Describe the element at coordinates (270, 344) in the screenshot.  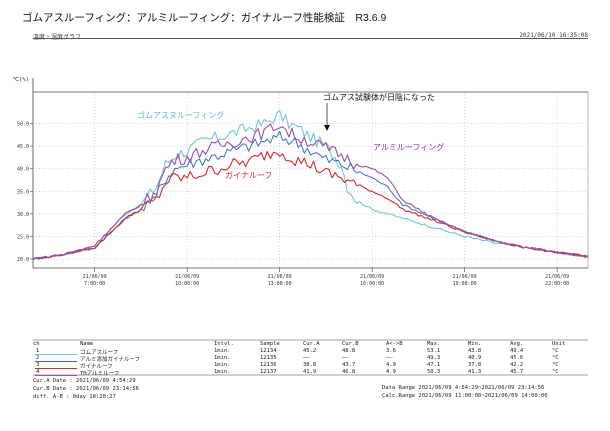
I see `table-header-cell: Sample` at that location.